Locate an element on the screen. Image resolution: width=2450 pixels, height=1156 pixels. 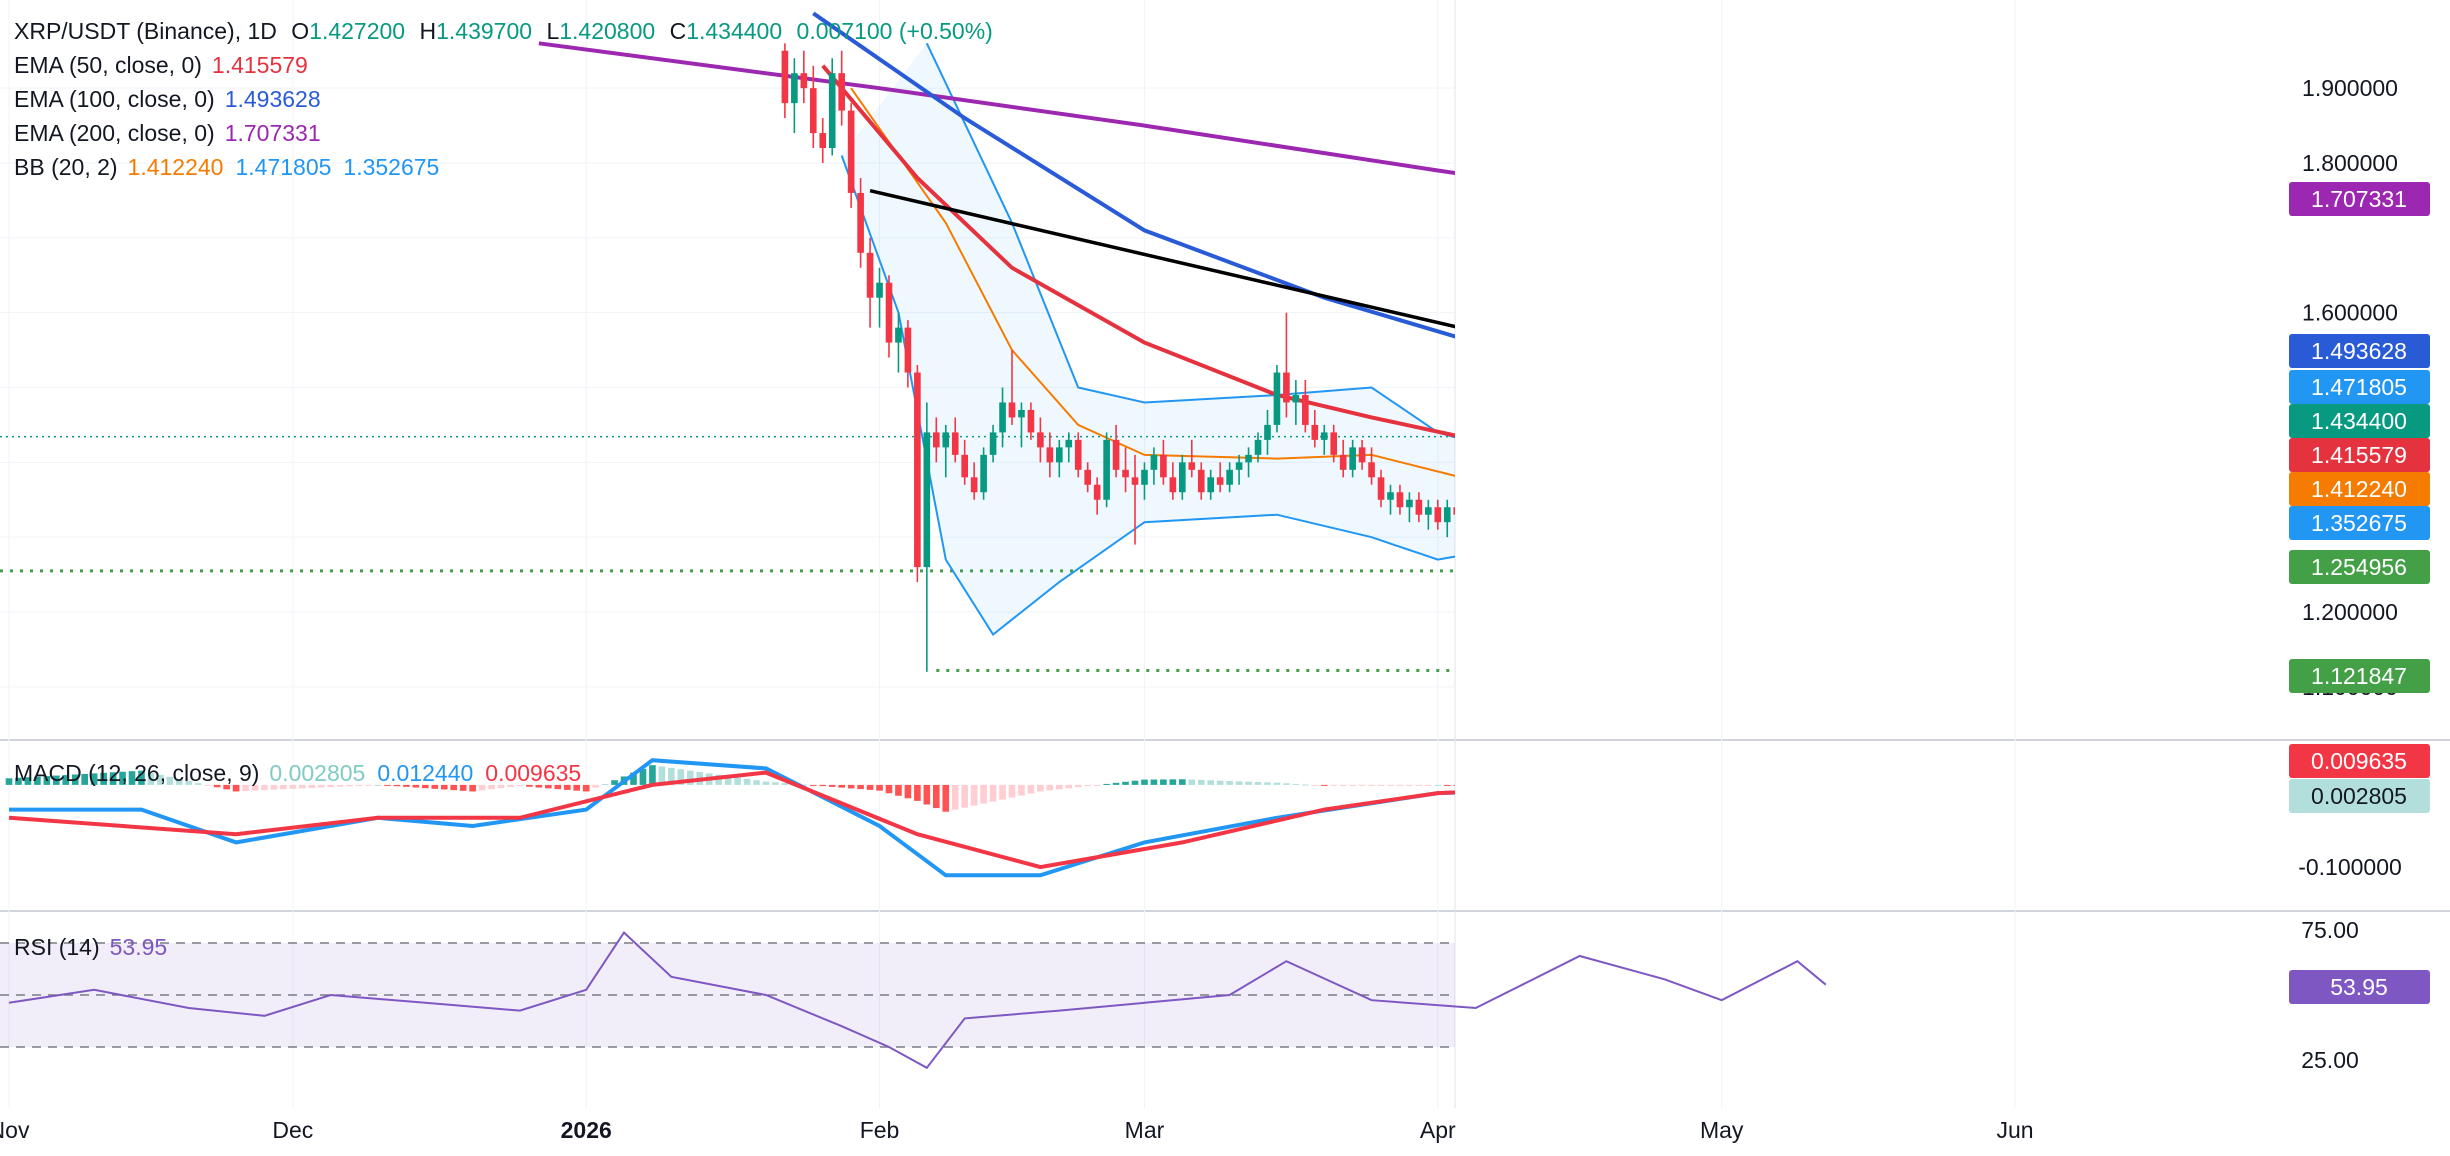
low-value: 1.420800 is located at coordinates (607, 31).